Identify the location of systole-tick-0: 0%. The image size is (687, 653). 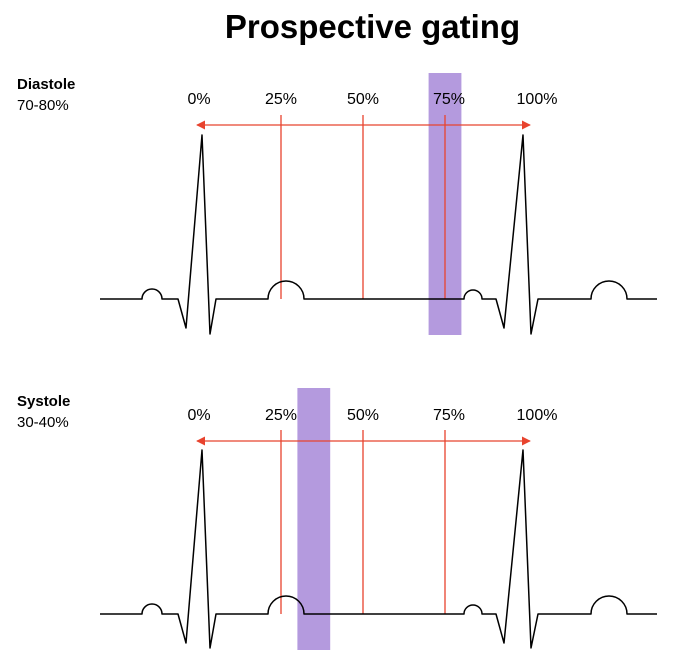
(198, 415).